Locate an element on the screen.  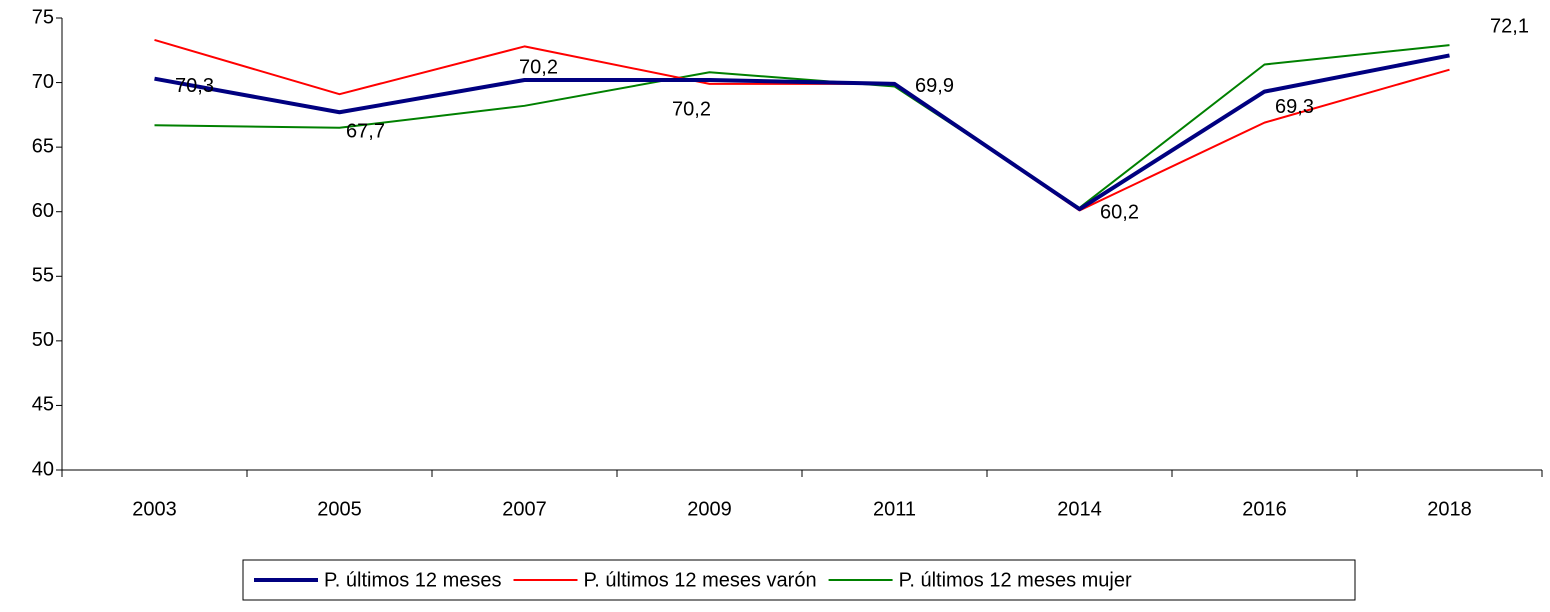
x-tick-label: 2018 is located at coordinates (1449, 509).